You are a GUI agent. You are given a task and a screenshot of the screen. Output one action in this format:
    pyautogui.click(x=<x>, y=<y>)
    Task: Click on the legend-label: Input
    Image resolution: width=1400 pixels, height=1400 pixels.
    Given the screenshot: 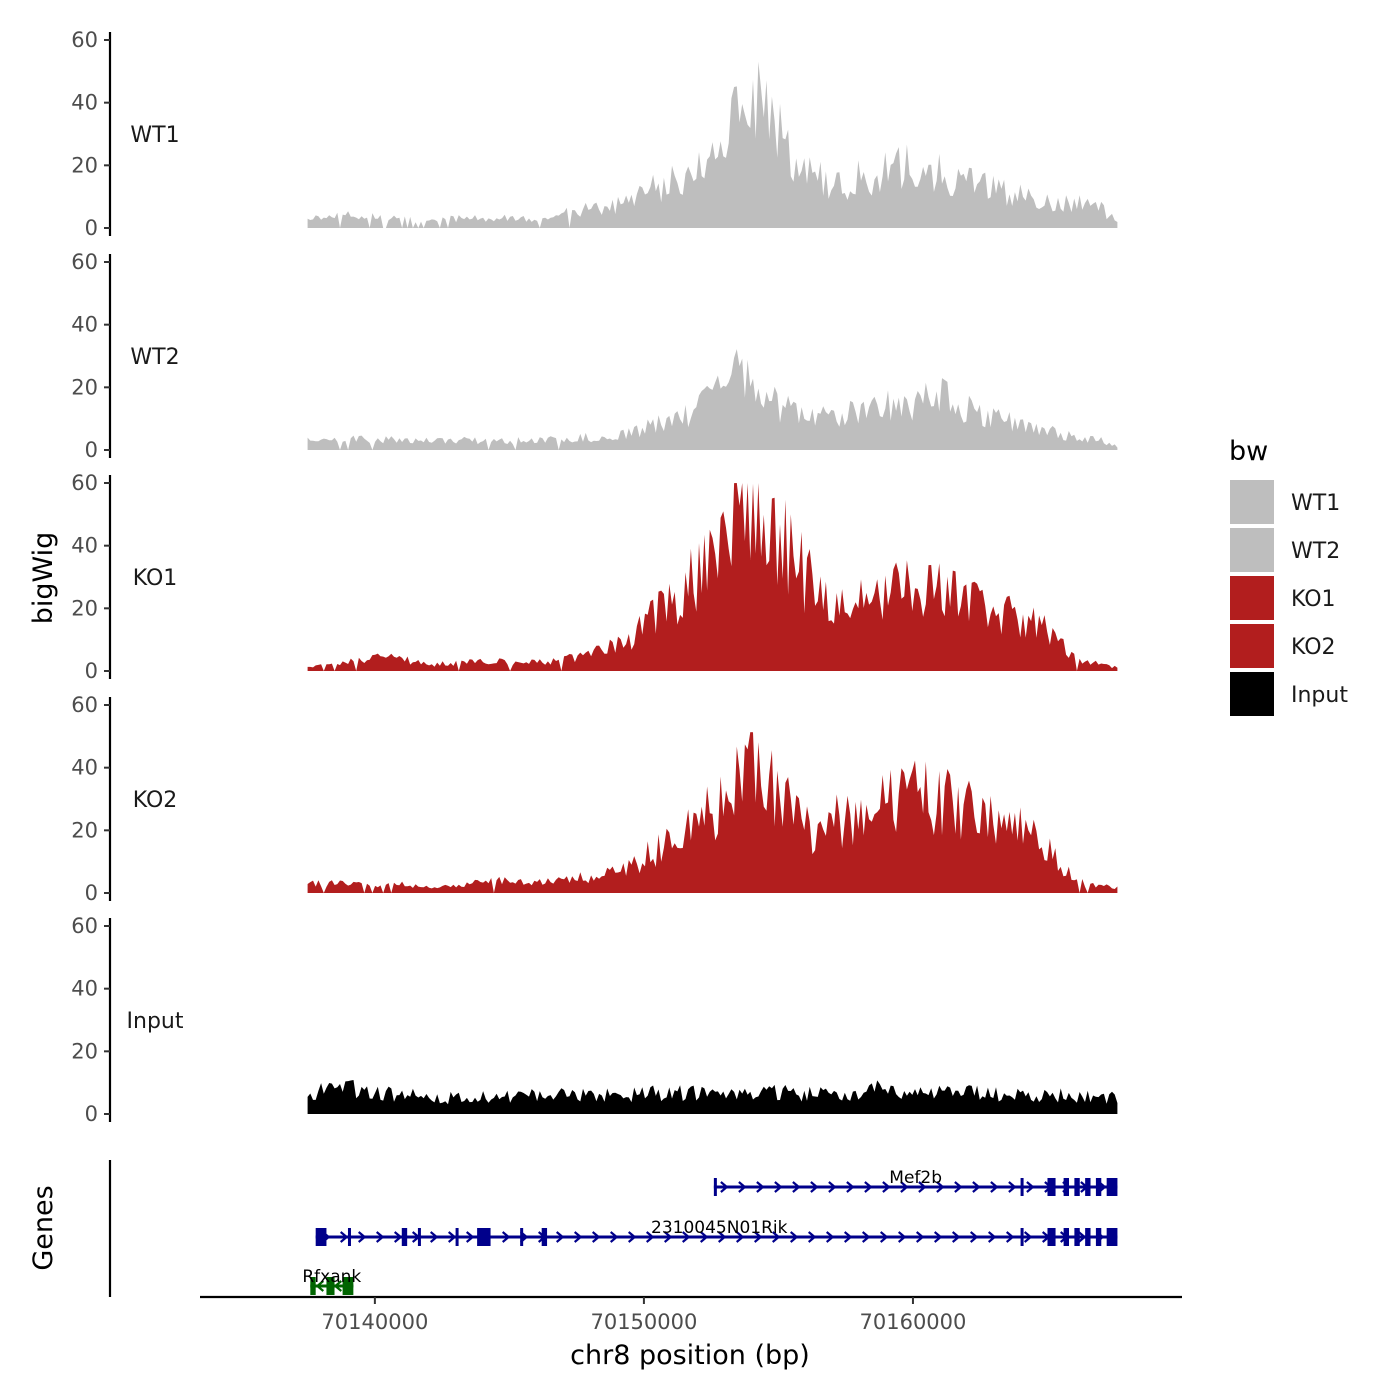 What is the action you would take?
    pyautogui.click(x=1319, y=695)
    